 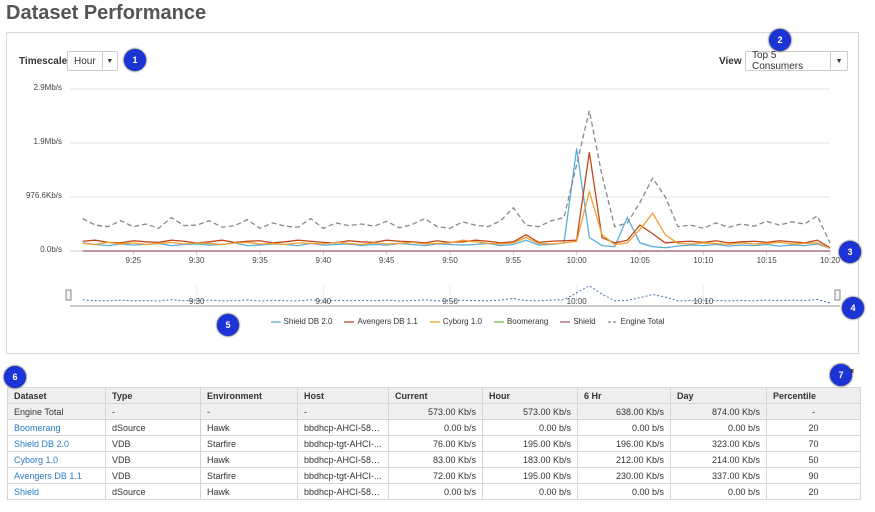 What do you see at coordinates (624, 395) in the screenshot?
I see `column-header: 6 Hr` at bounding box center [624, 395].